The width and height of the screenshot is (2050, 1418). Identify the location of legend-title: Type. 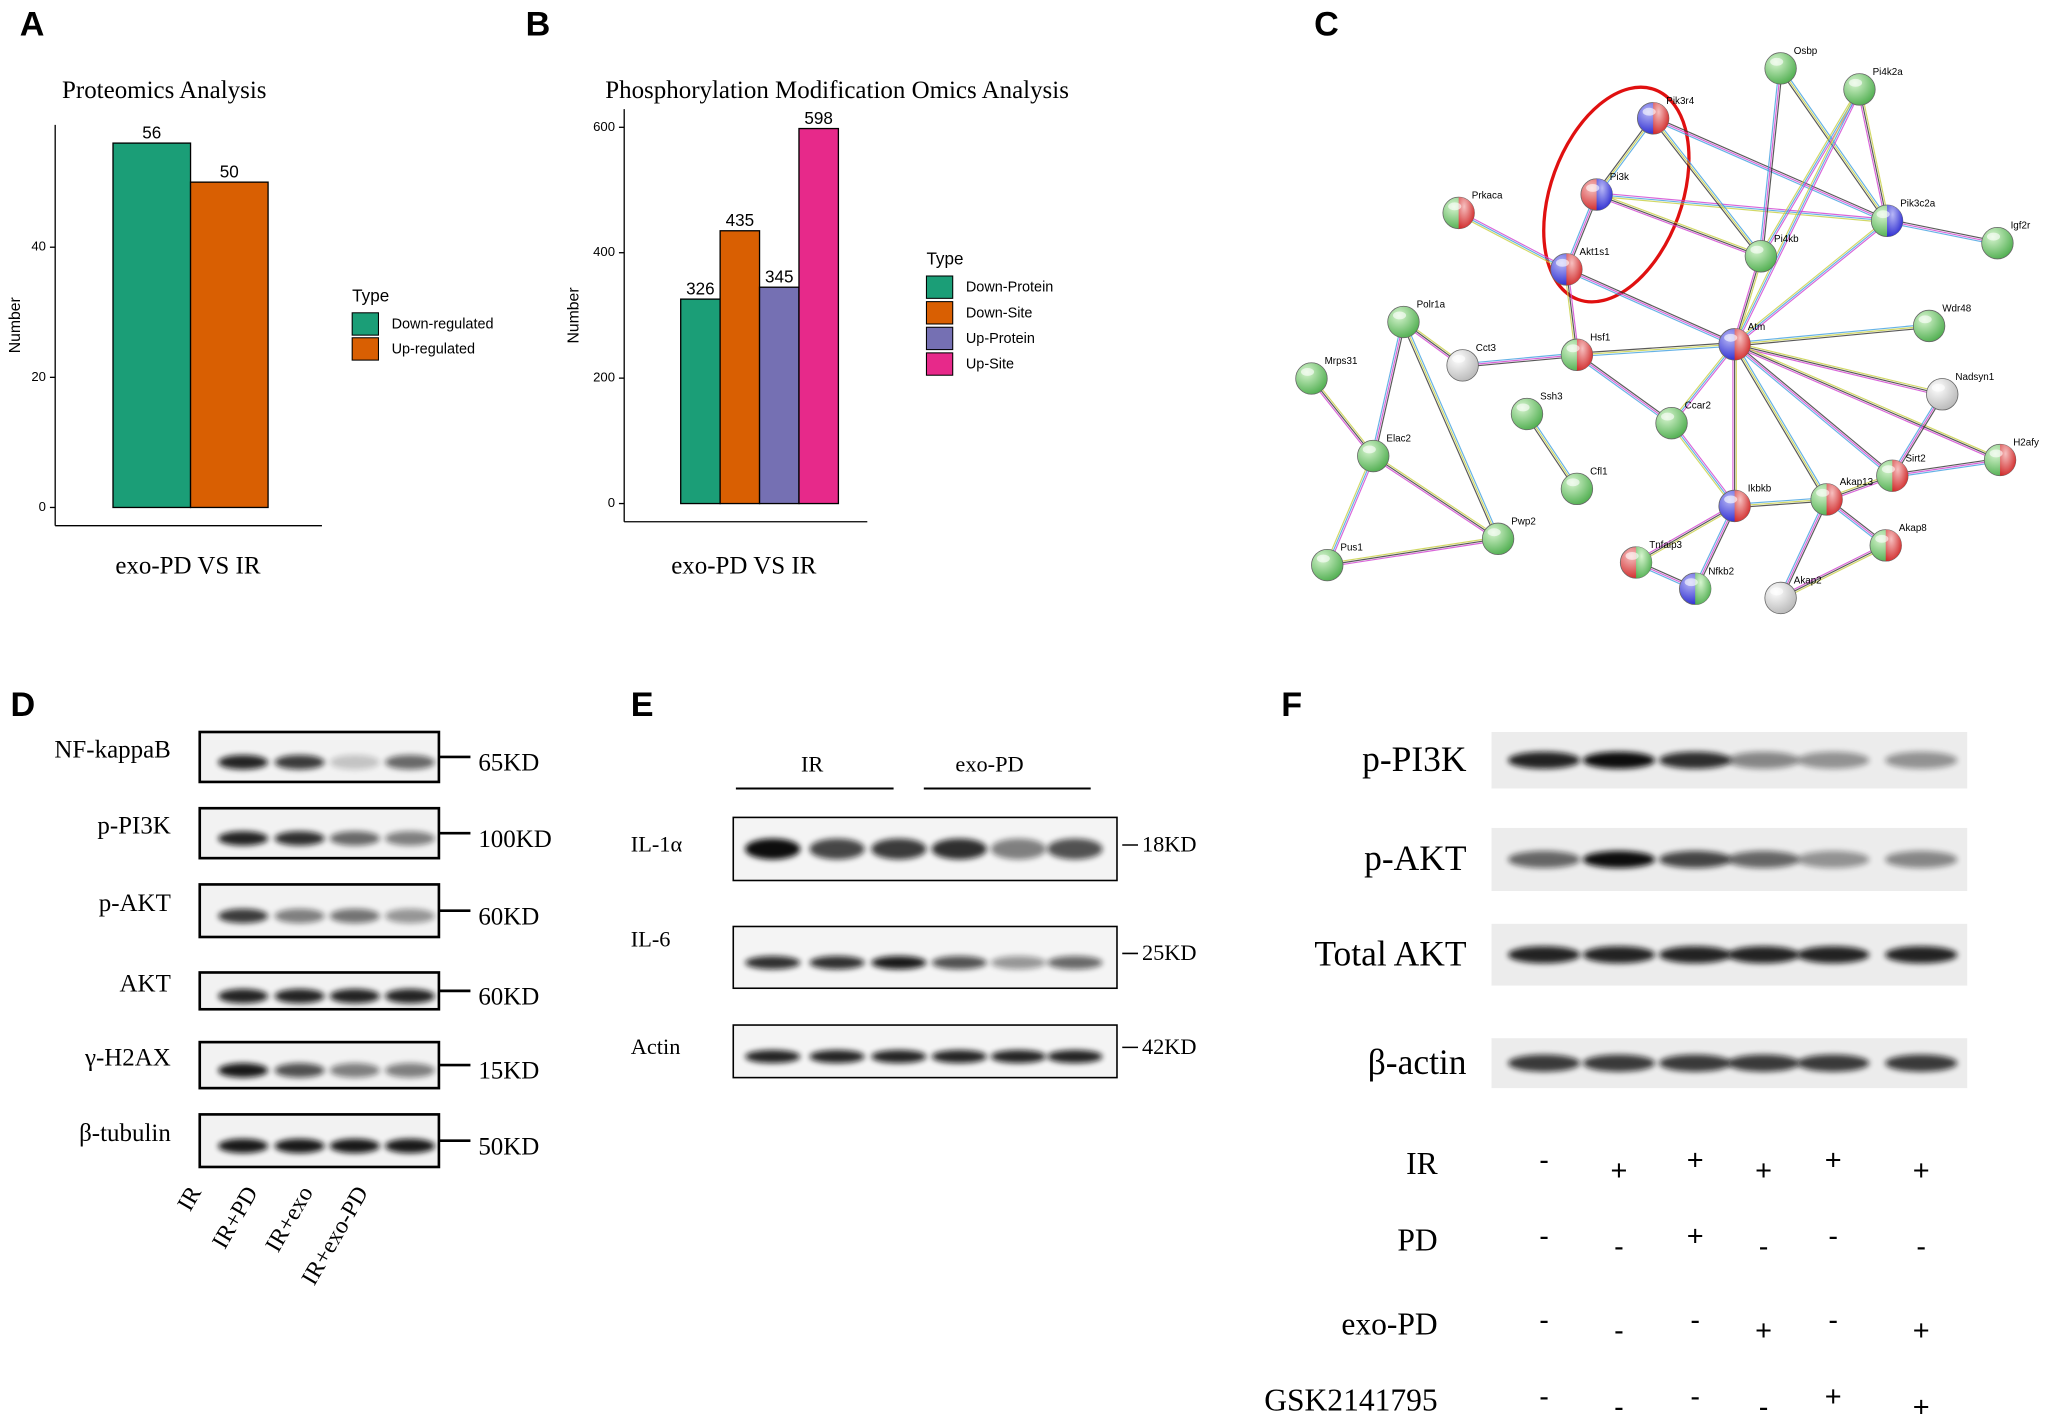
(370, 296).